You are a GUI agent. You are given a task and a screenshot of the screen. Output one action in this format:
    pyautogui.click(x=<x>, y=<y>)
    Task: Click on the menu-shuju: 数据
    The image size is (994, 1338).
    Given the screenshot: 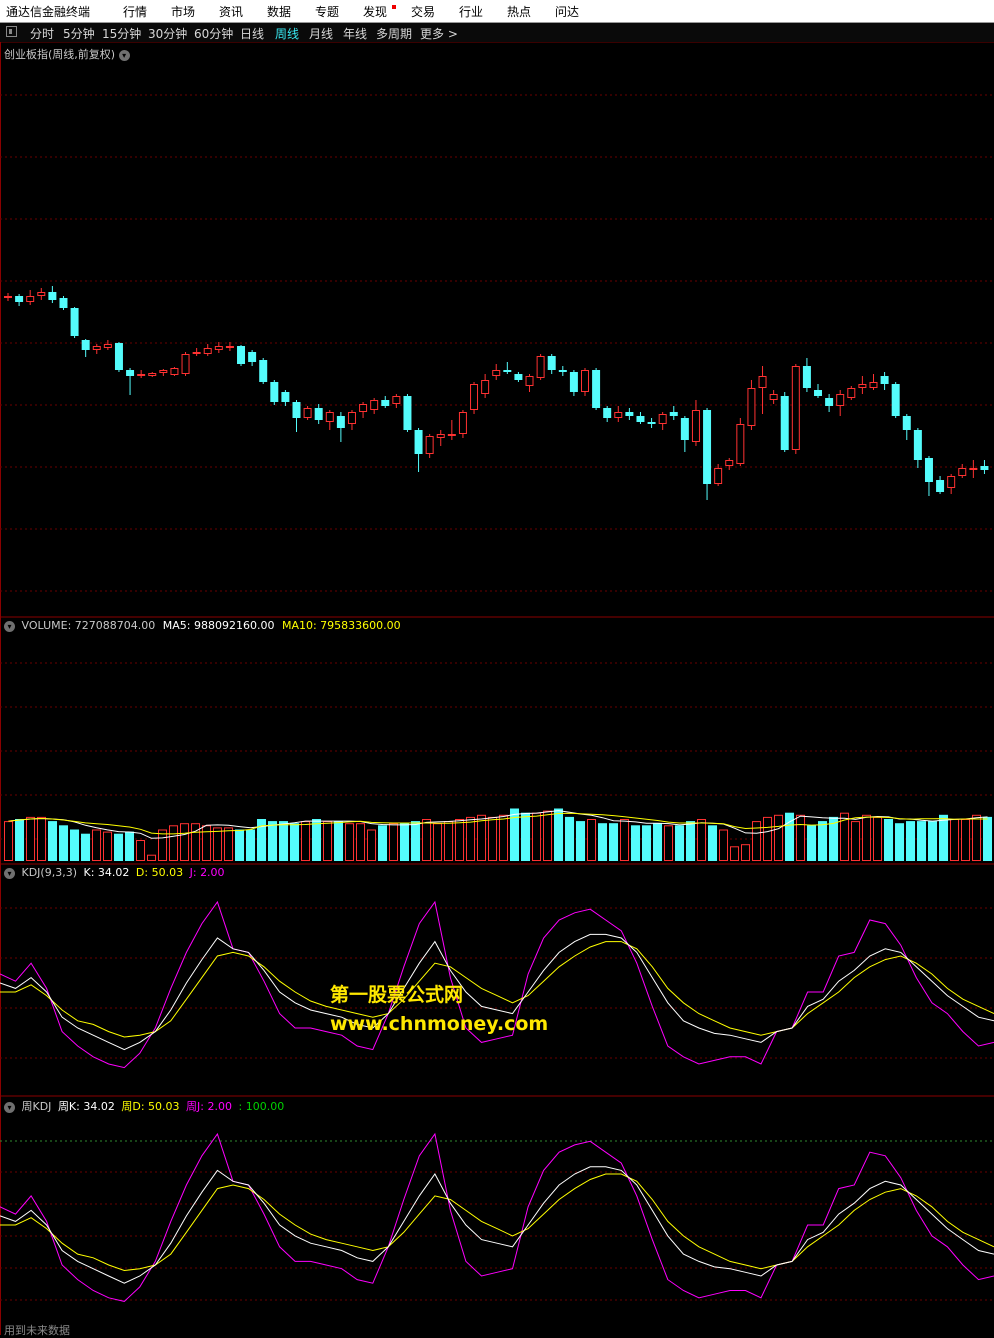 What is the action you would take?
    pyautogui.click(x=279, y=12)
    